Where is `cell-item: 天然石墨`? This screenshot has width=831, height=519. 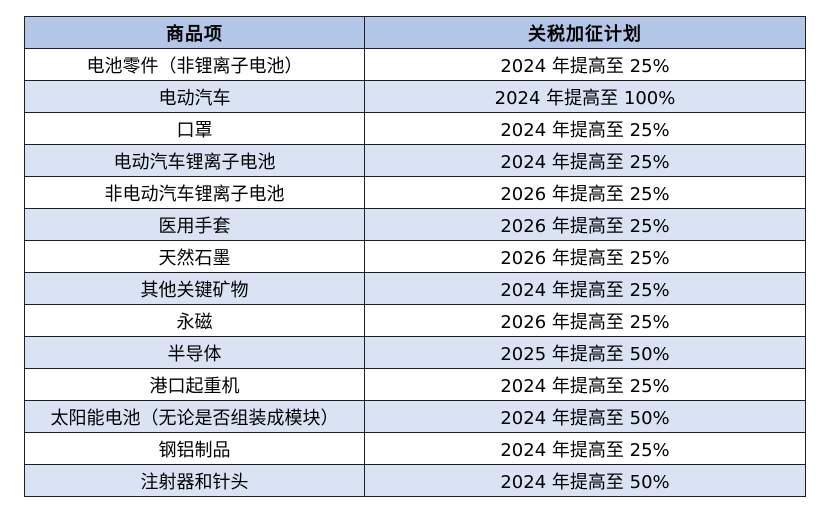
cell-item: 天然石墨 is located at coordinates (194, 256).